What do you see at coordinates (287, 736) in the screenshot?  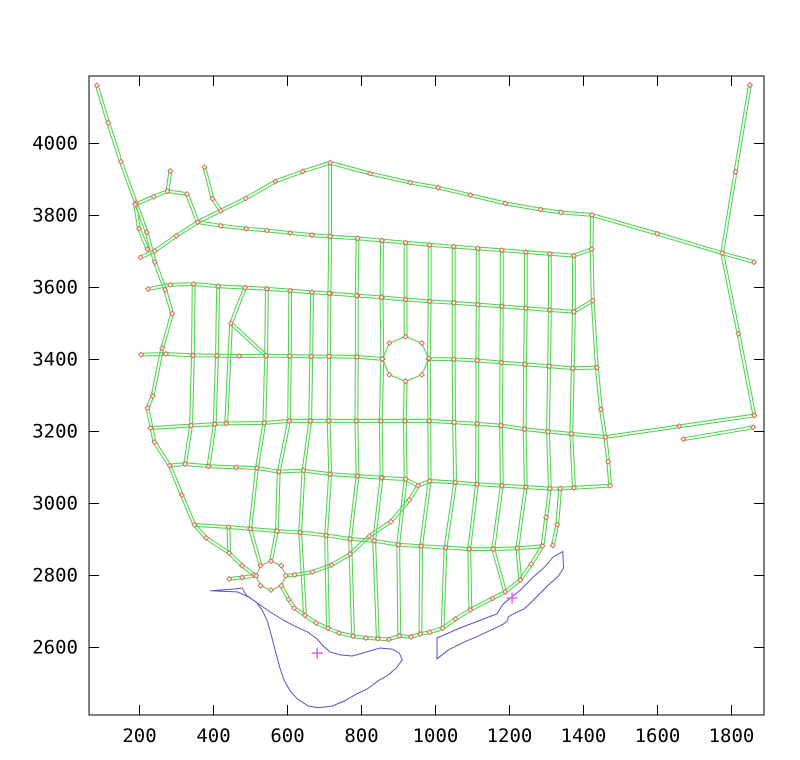 I see `x-tick-label: 600` at bounding box center [287, 736].